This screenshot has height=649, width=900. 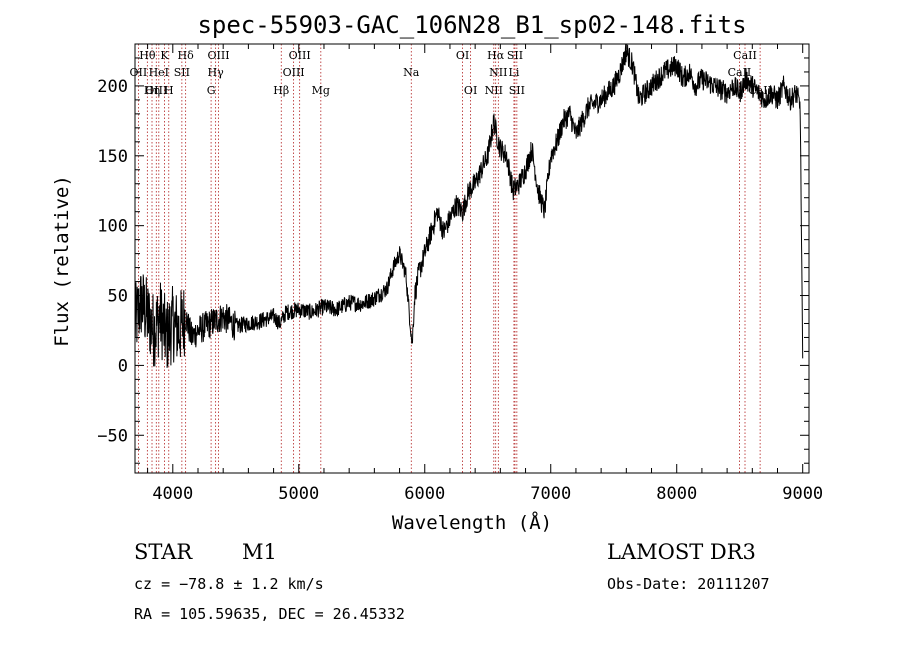 What do you see at coordinates (321, 90) in the screenshot?
I see `line-label-23: Mg` at bounding box center [321, 90].